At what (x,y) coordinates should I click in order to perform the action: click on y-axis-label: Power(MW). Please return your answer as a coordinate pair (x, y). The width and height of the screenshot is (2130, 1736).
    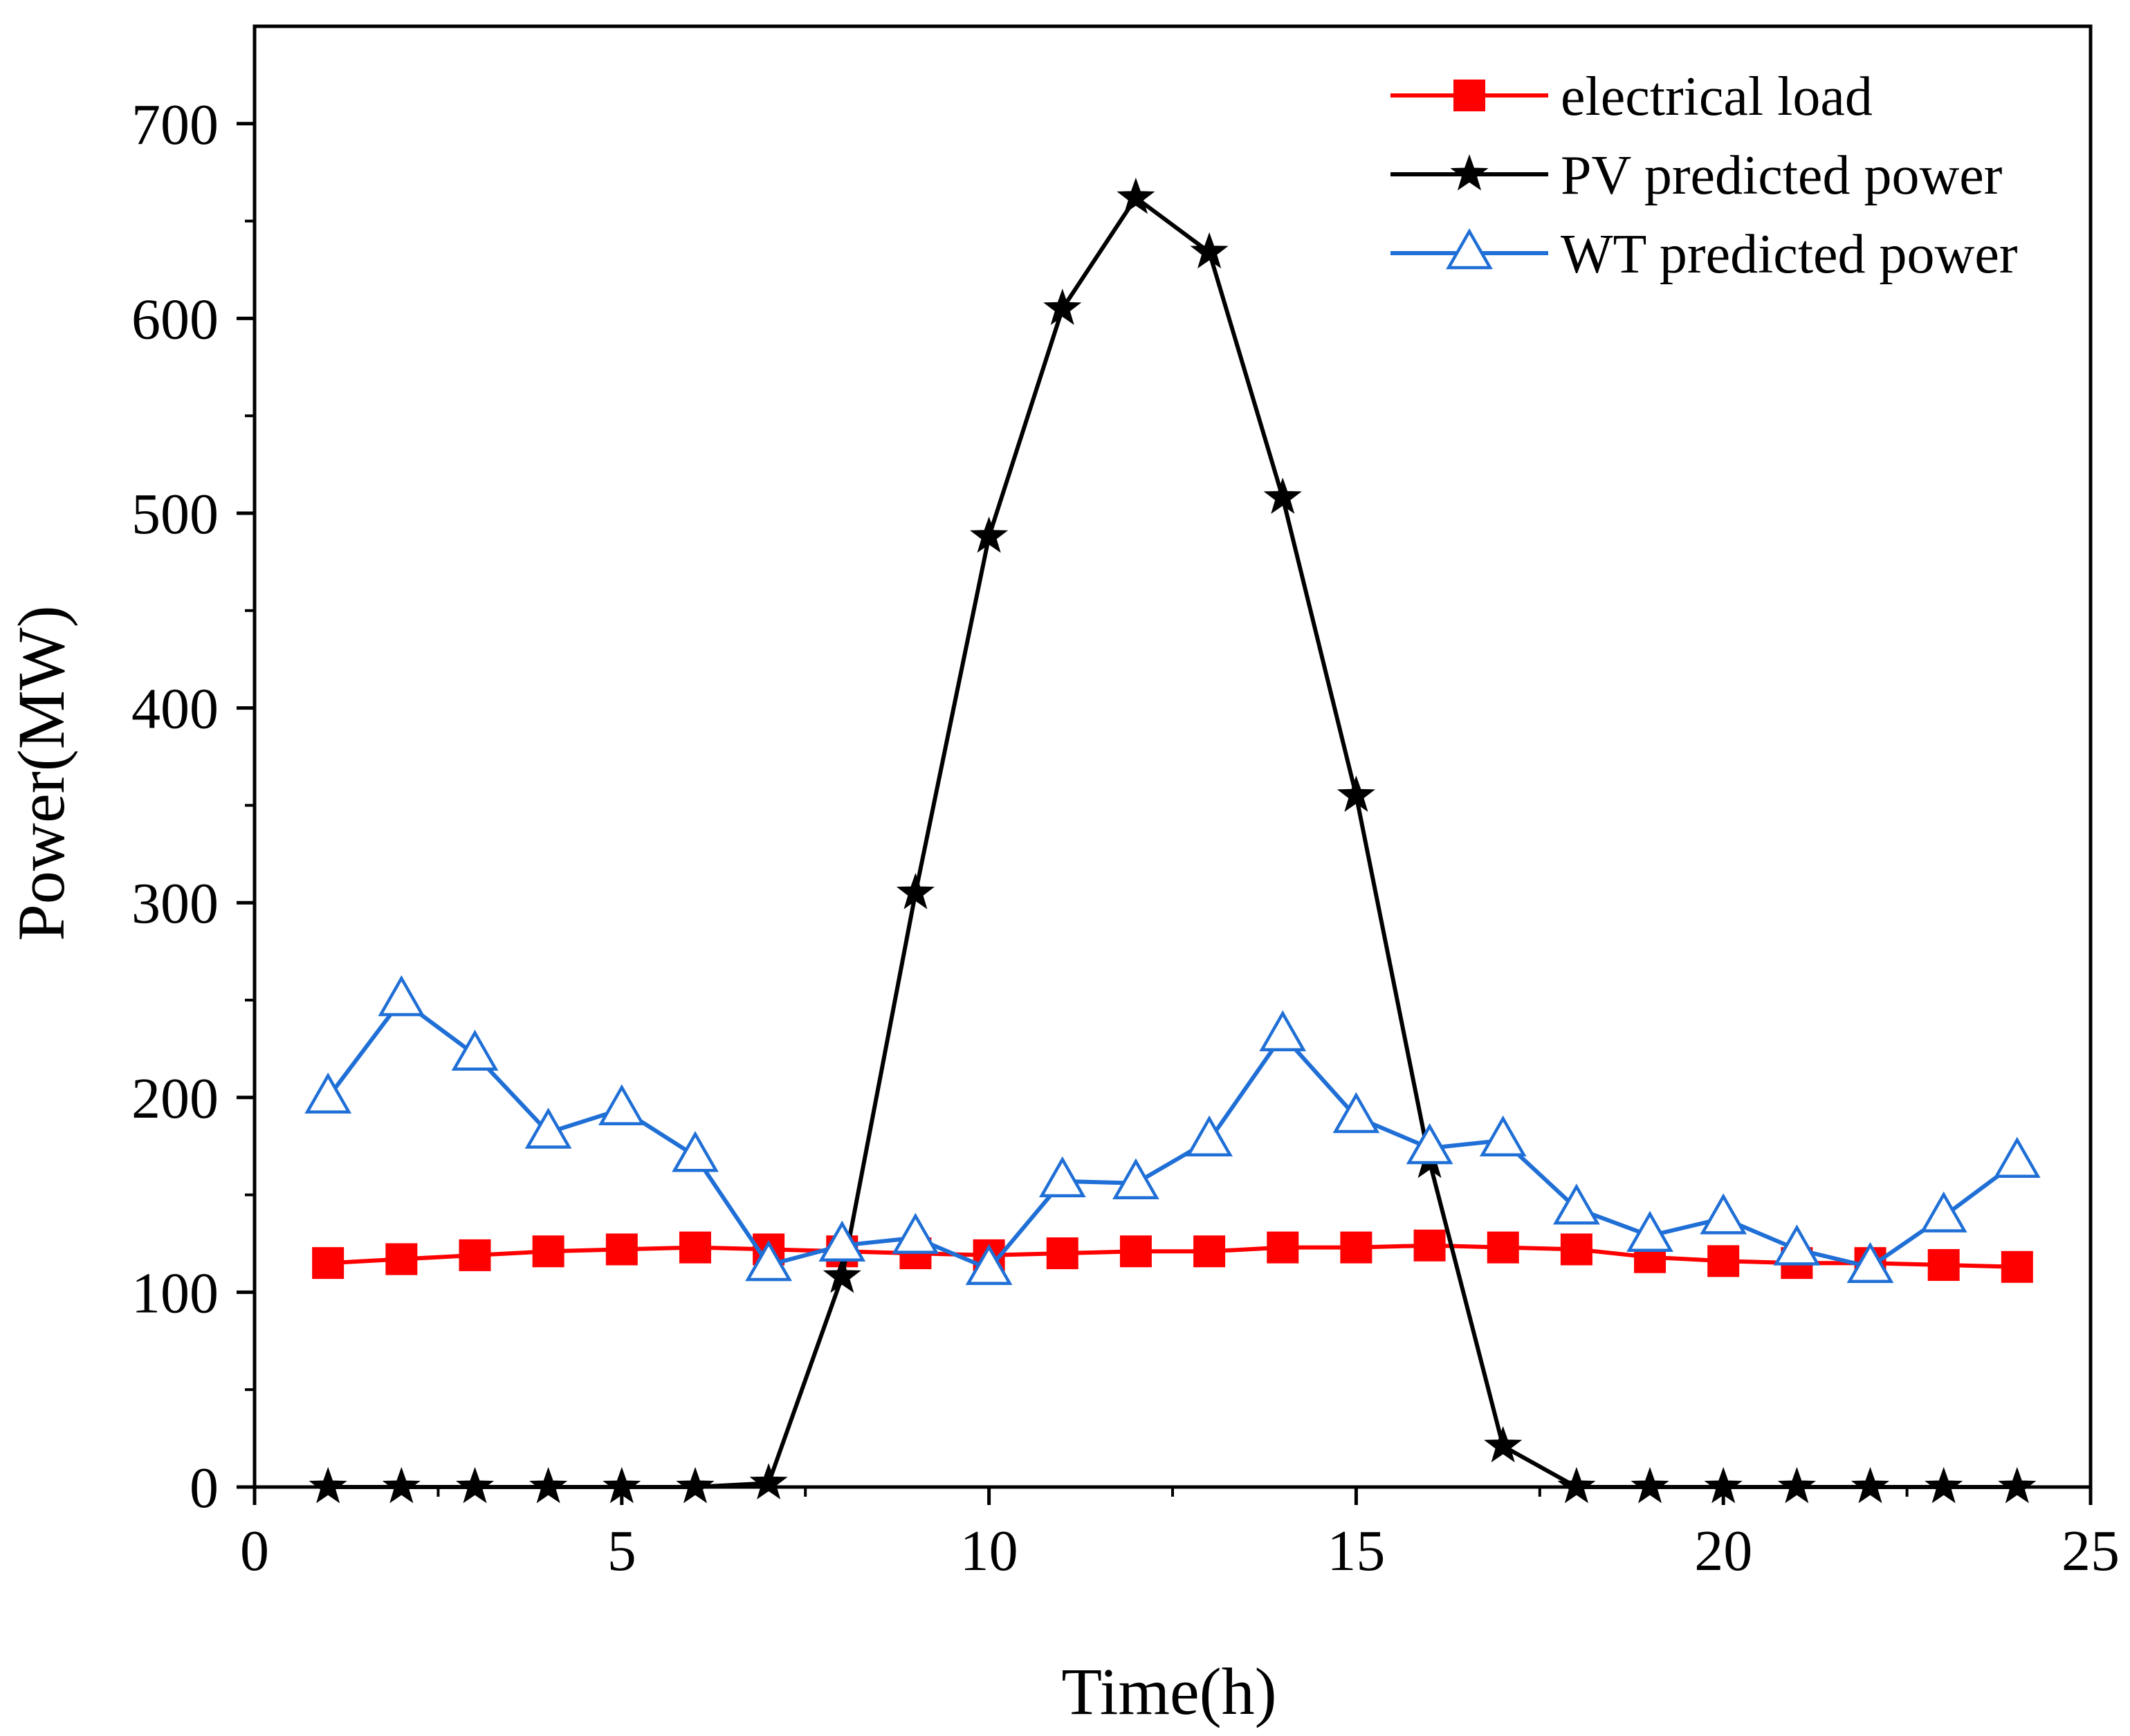
    Looking at the image, I should click on (41, 773).